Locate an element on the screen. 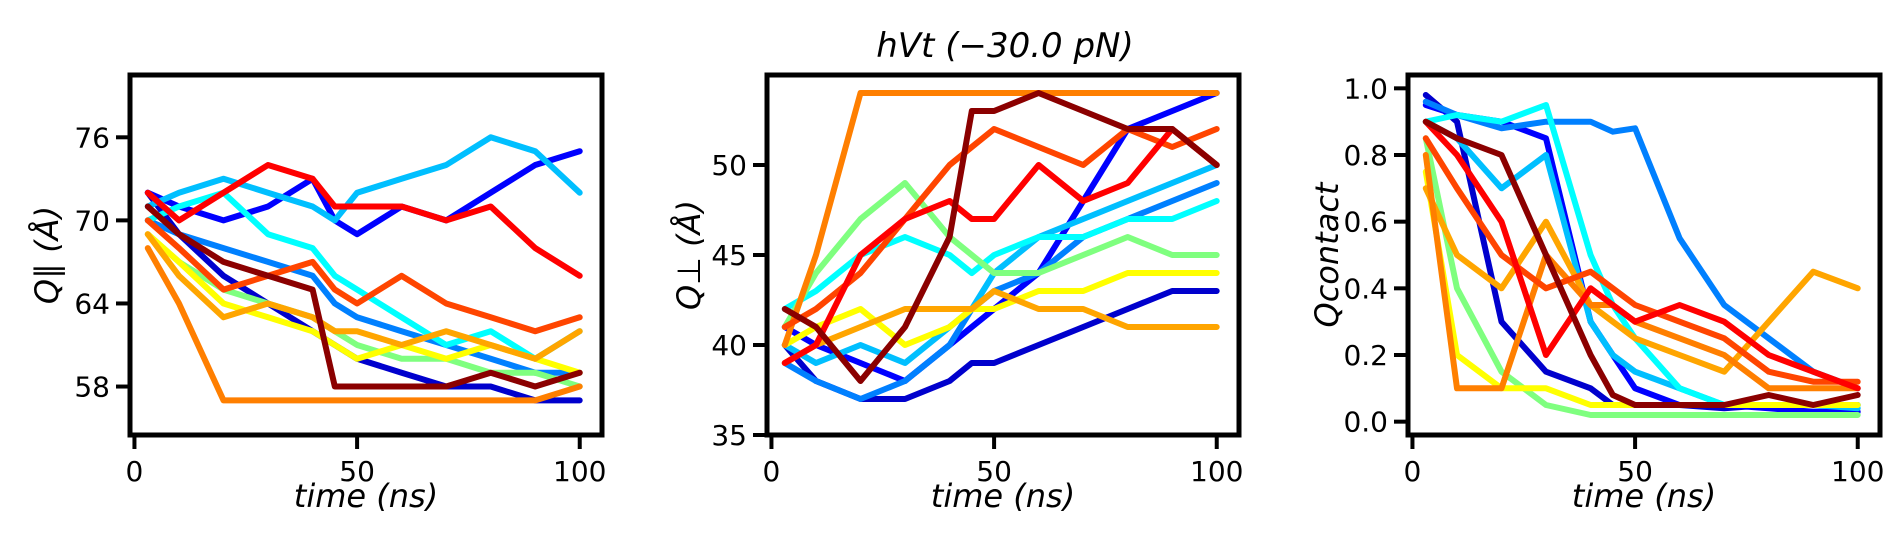 Image resolution: width=1904 pixels, height=542 pixels. y-axis-label: Q∥ (Å) is located at coordinates (47, 255).